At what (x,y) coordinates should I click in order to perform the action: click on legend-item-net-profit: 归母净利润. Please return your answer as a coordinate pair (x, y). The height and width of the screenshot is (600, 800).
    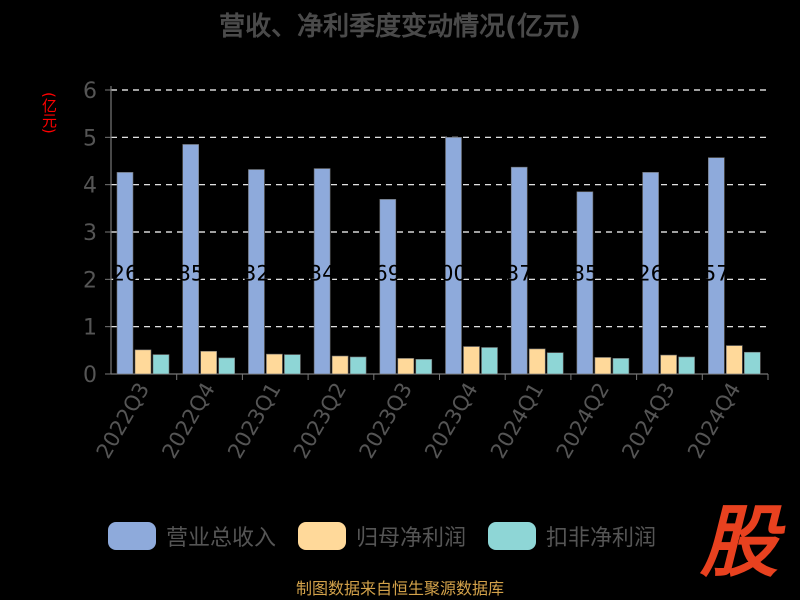
    Looking at the image, I should click on (382, 536).